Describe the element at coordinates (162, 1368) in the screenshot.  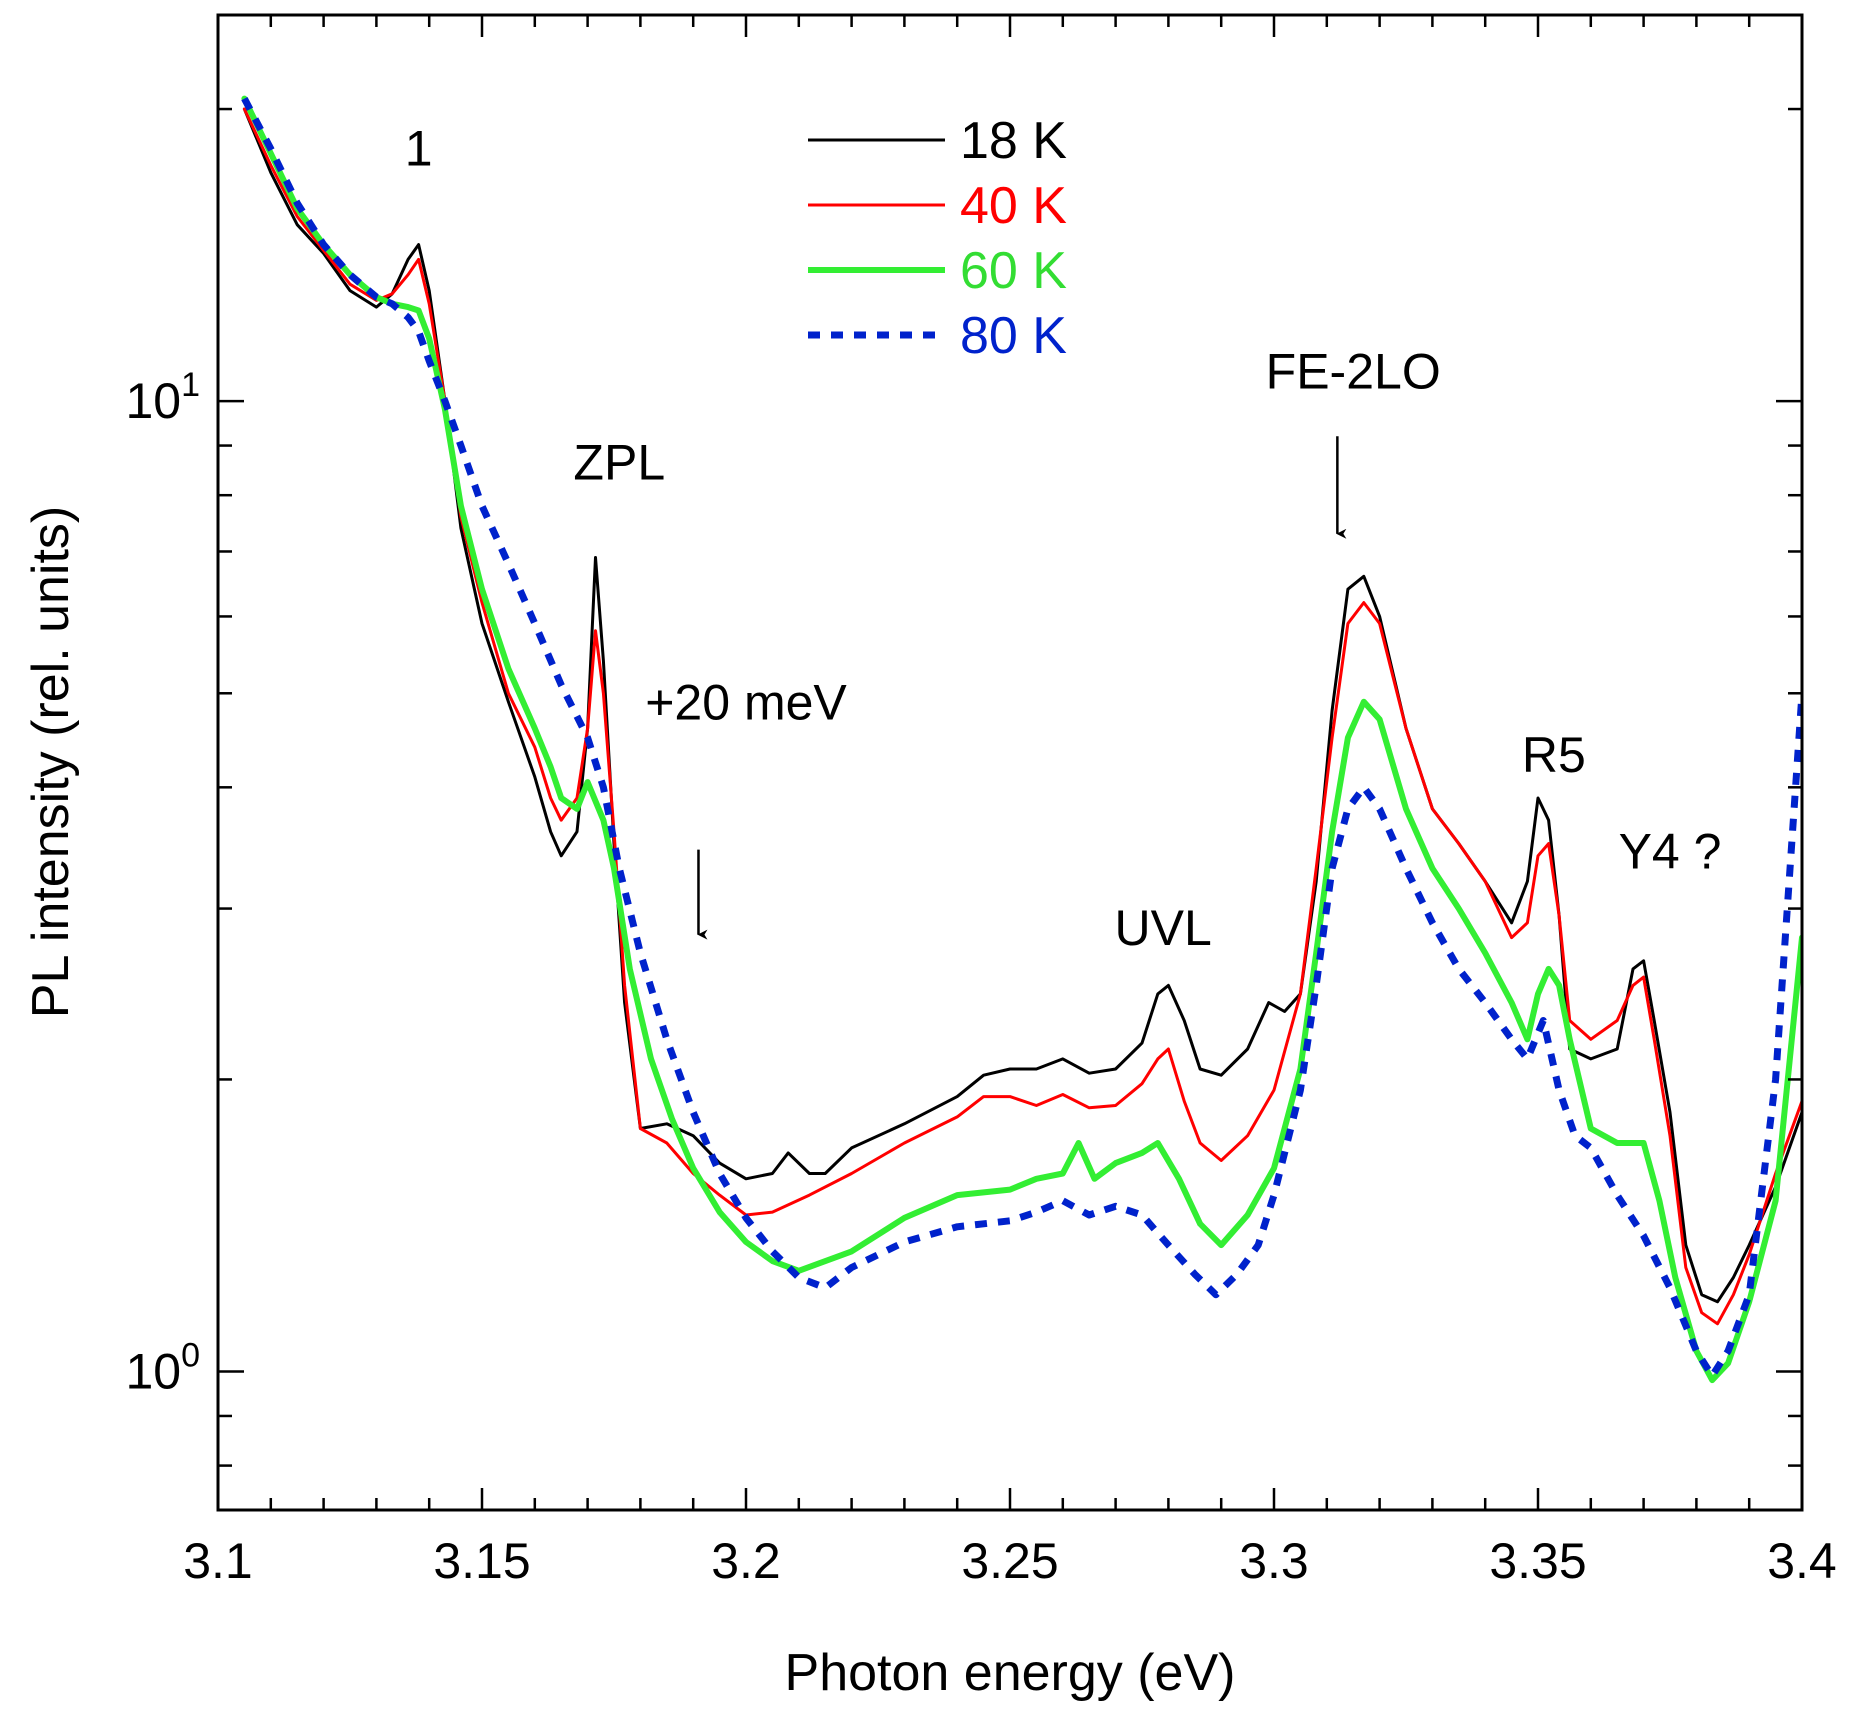
I see `y-tick-label: 10⁰` at that location.